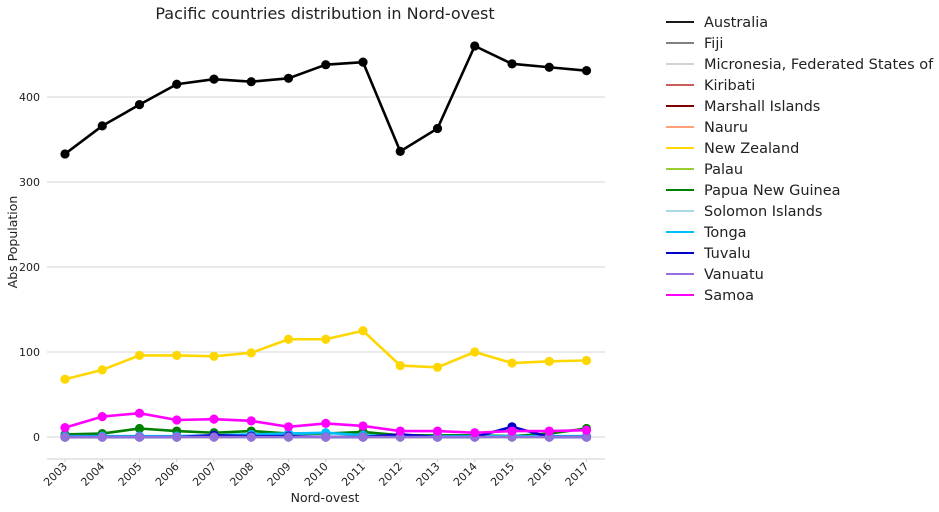  I want to click on legend-item-fiji: Fiji, so click(694, 44).